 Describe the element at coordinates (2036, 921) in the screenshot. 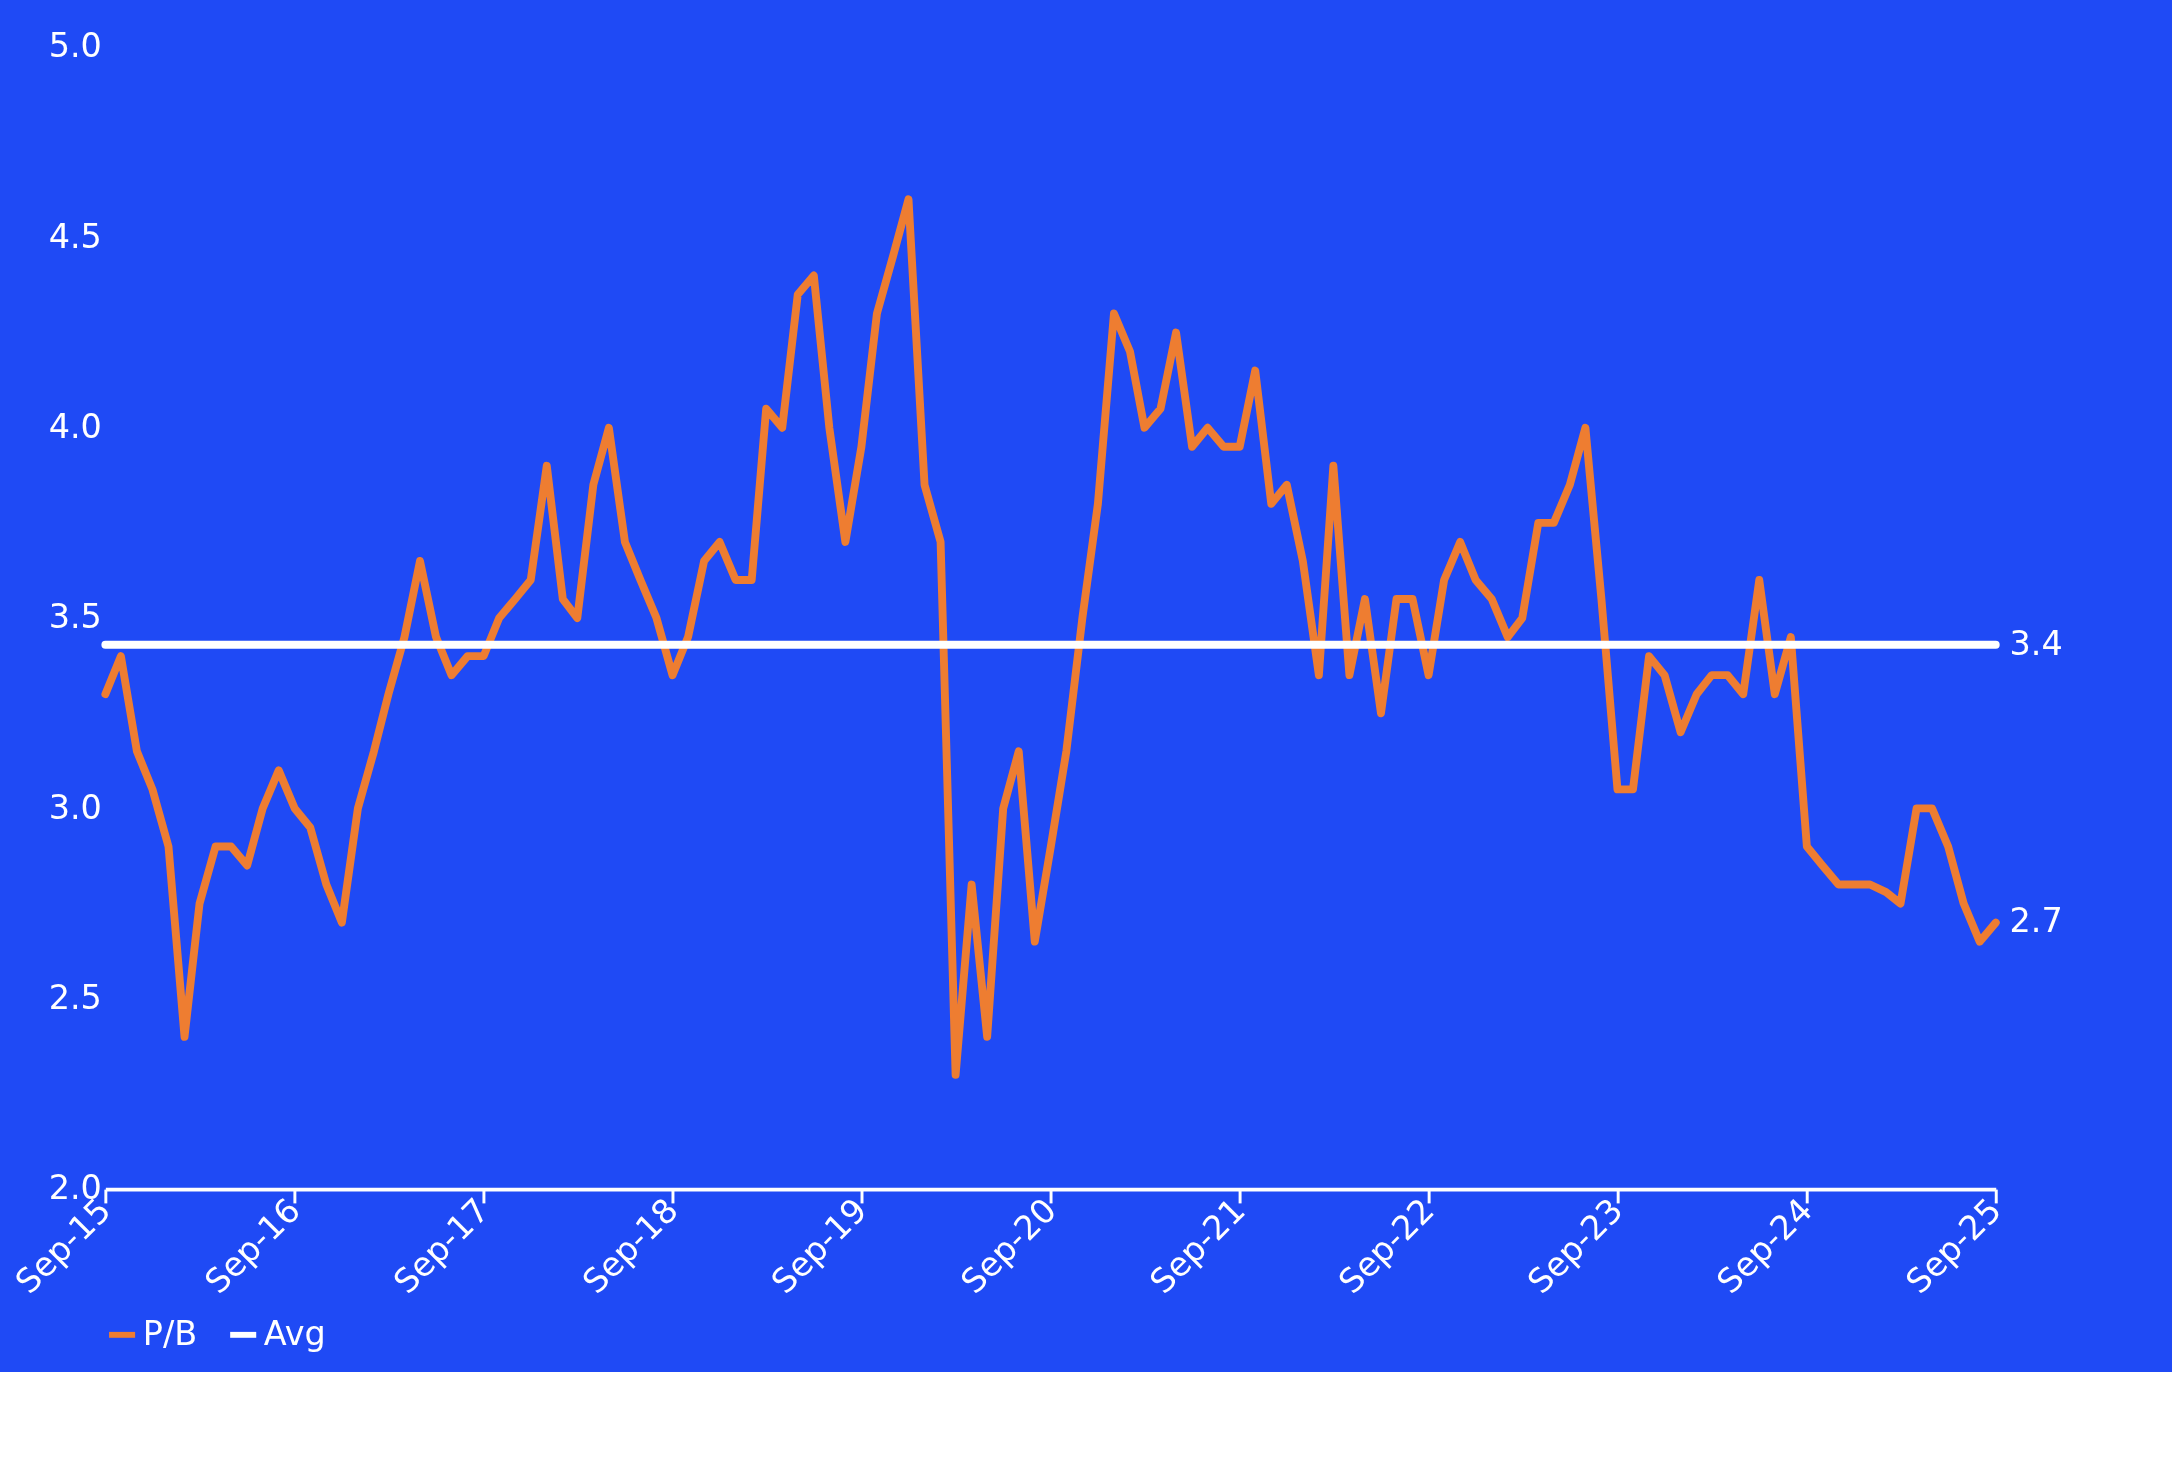

I see `annotation: 2.7` at that location.